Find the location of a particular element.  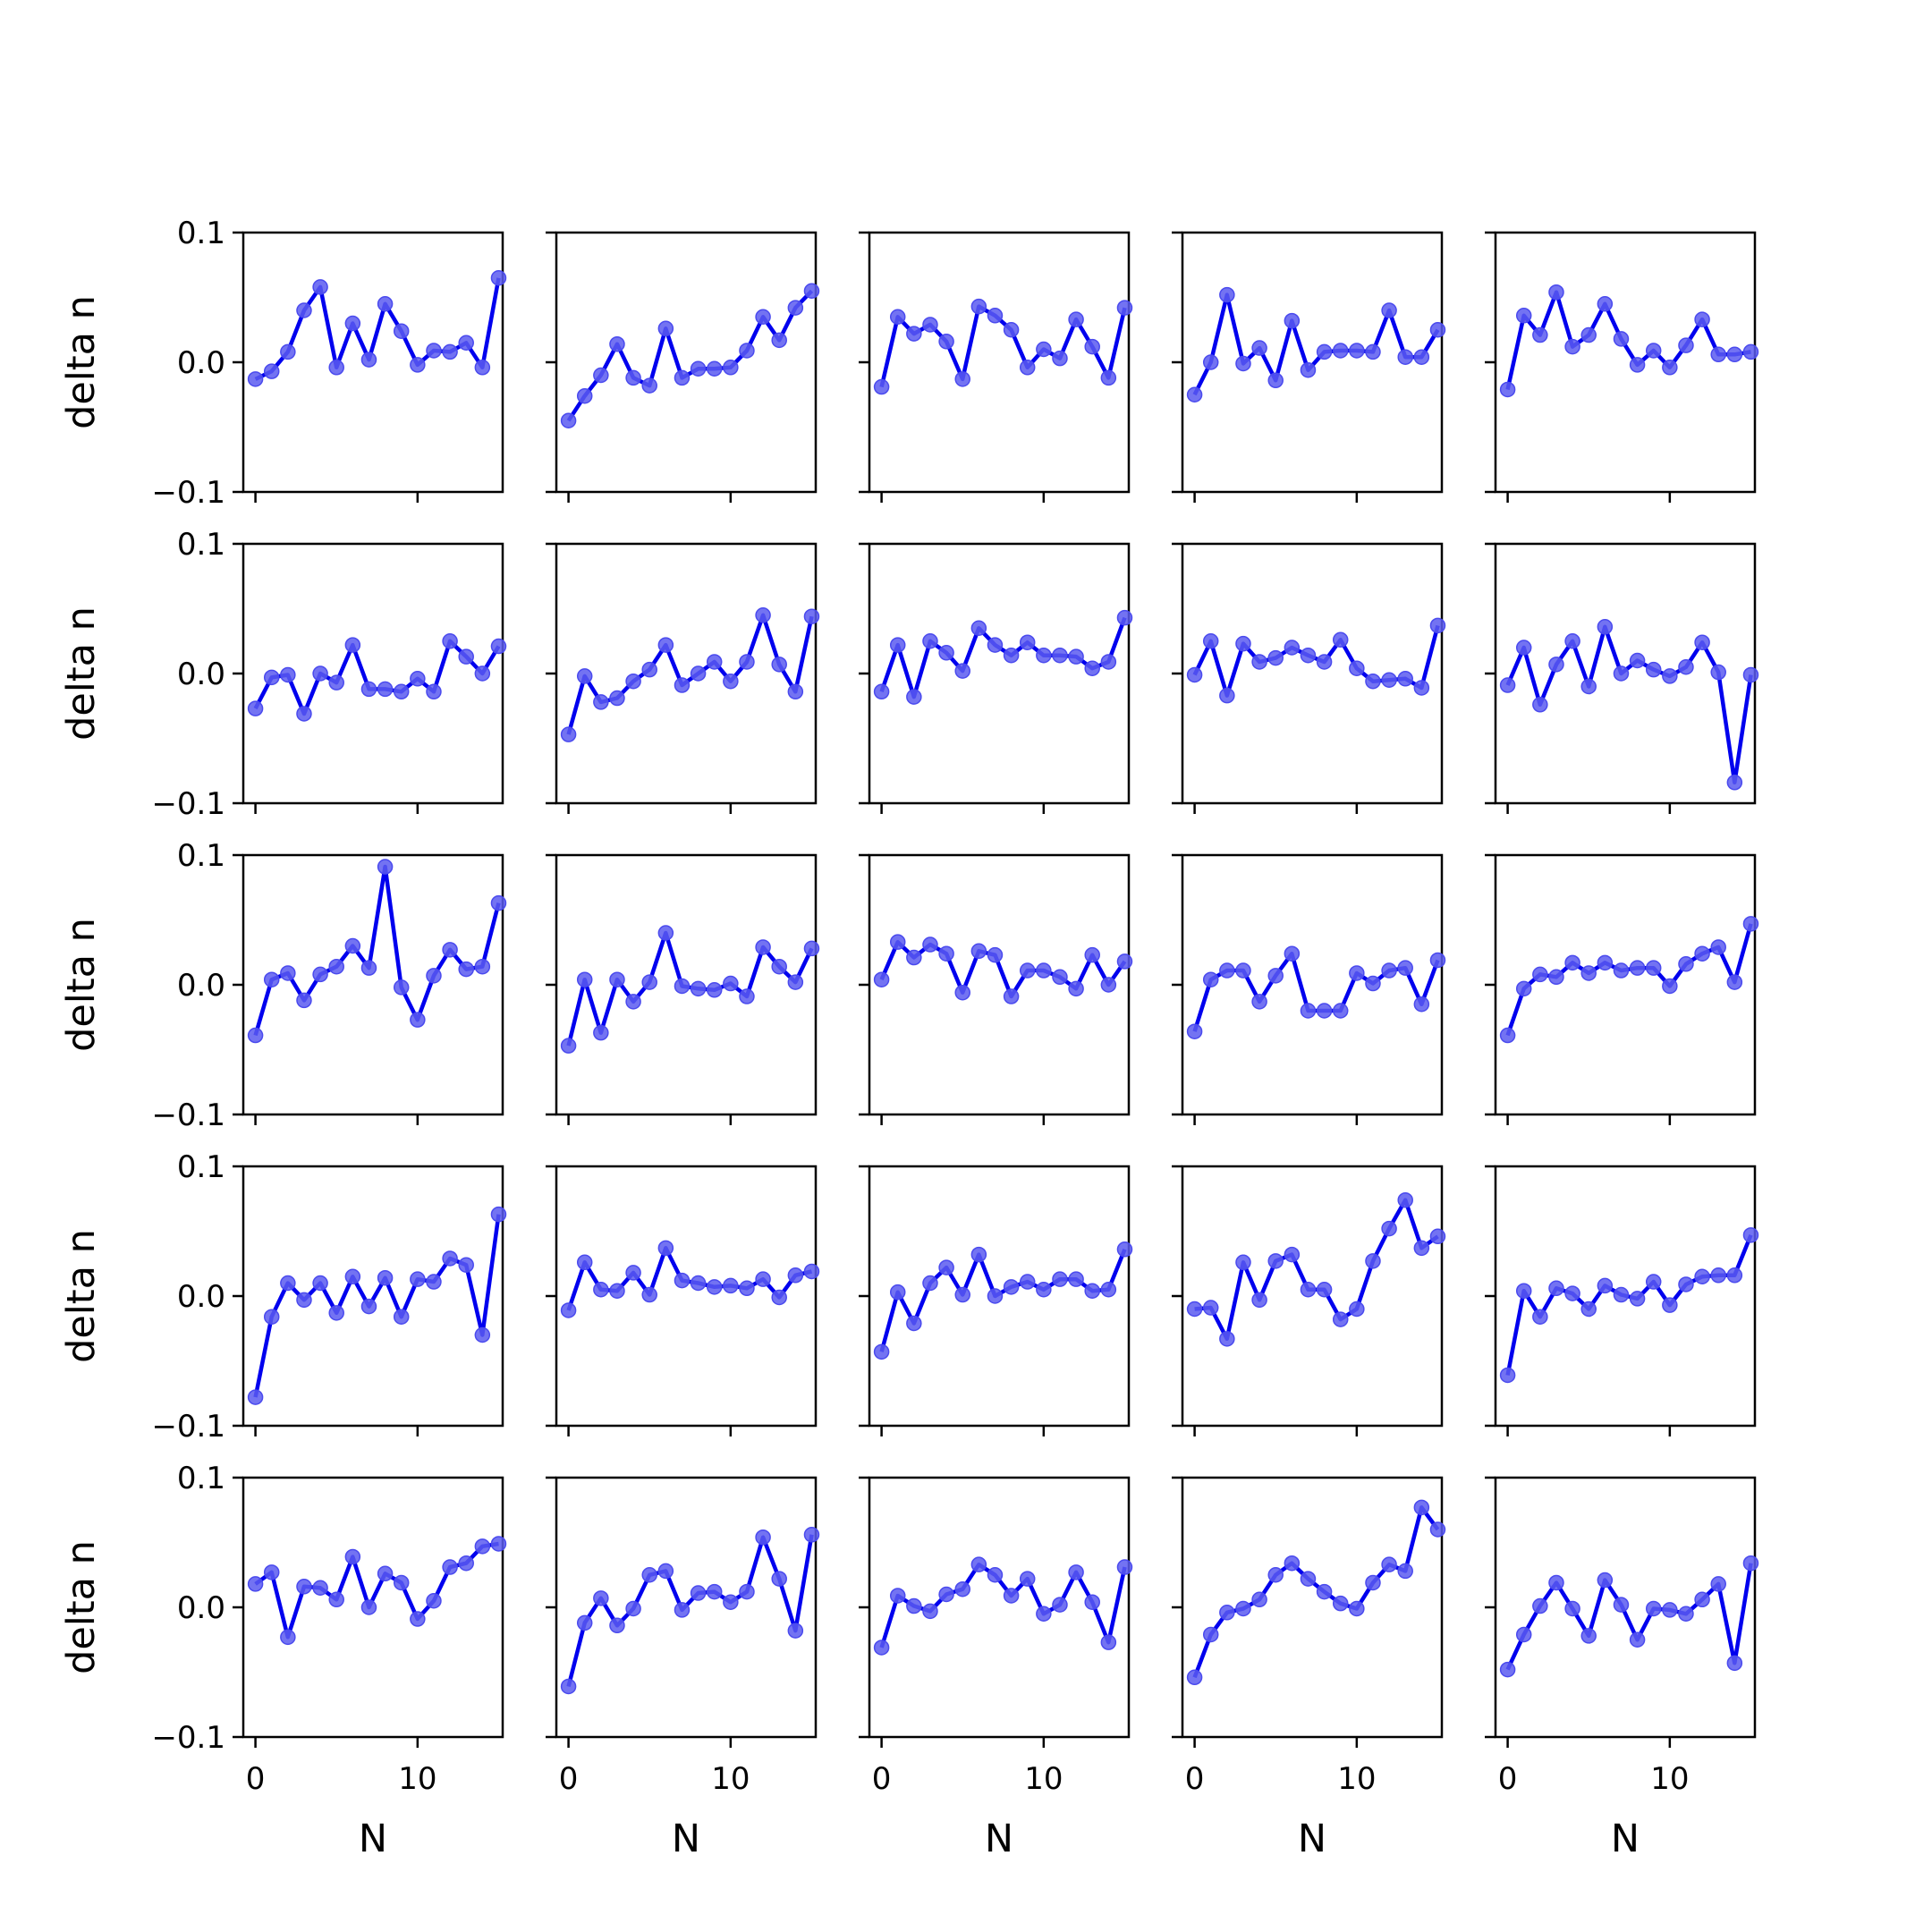

panel-r4-c1: −0.1 0.0 0.1 delta n is located at coordinates (283, 1297).